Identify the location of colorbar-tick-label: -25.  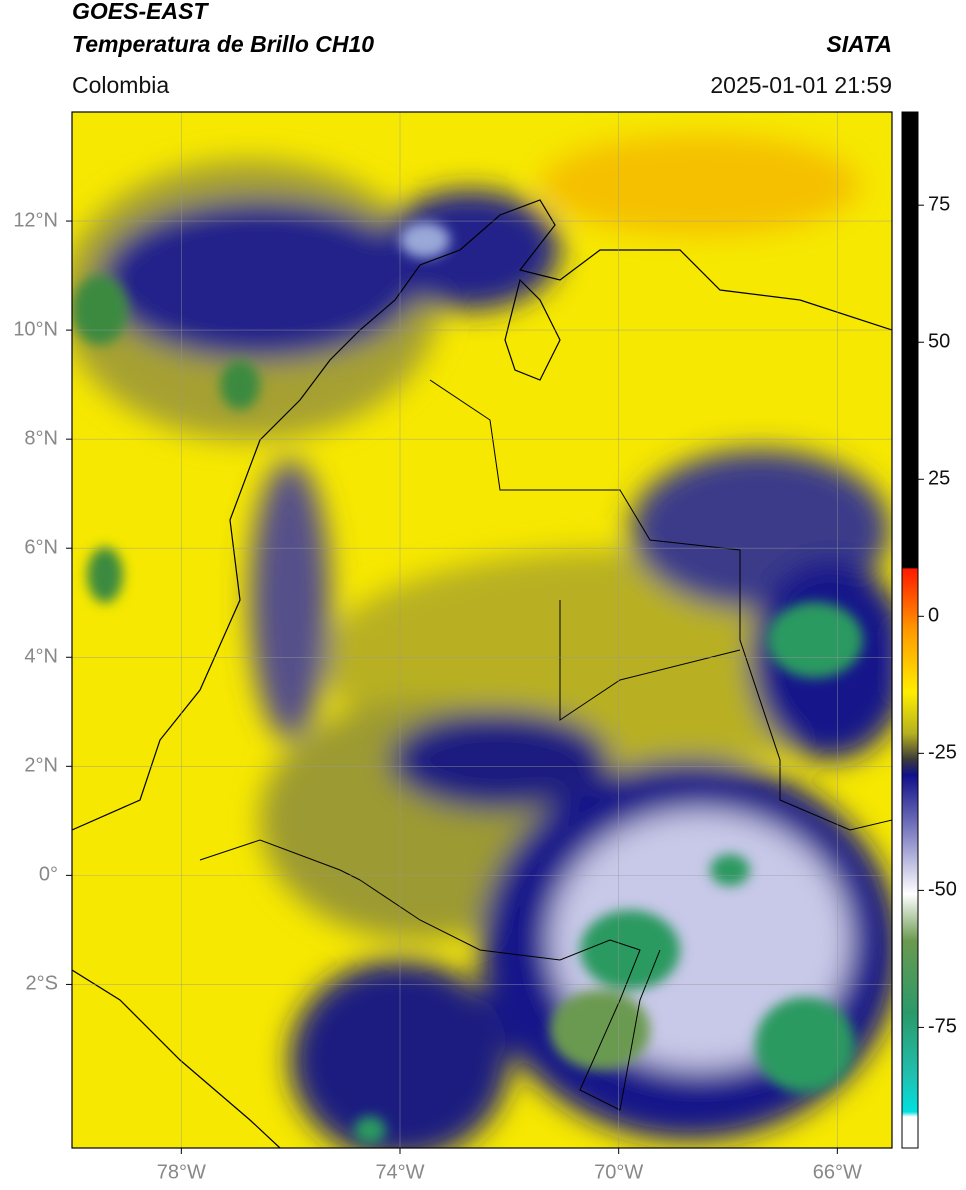
(942, 753).